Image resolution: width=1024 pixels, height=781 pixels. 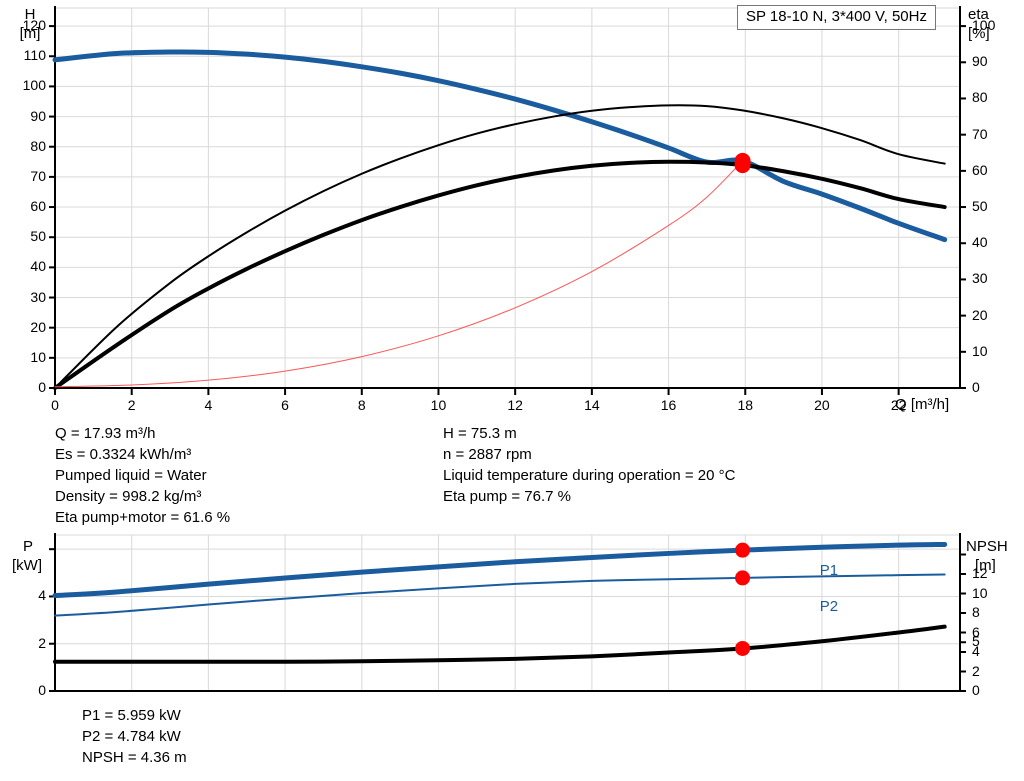 What do you see at coordinates (38, 356) in the screenshot?
I see `h-tick-10: 10` at bounding box center [38, 356].